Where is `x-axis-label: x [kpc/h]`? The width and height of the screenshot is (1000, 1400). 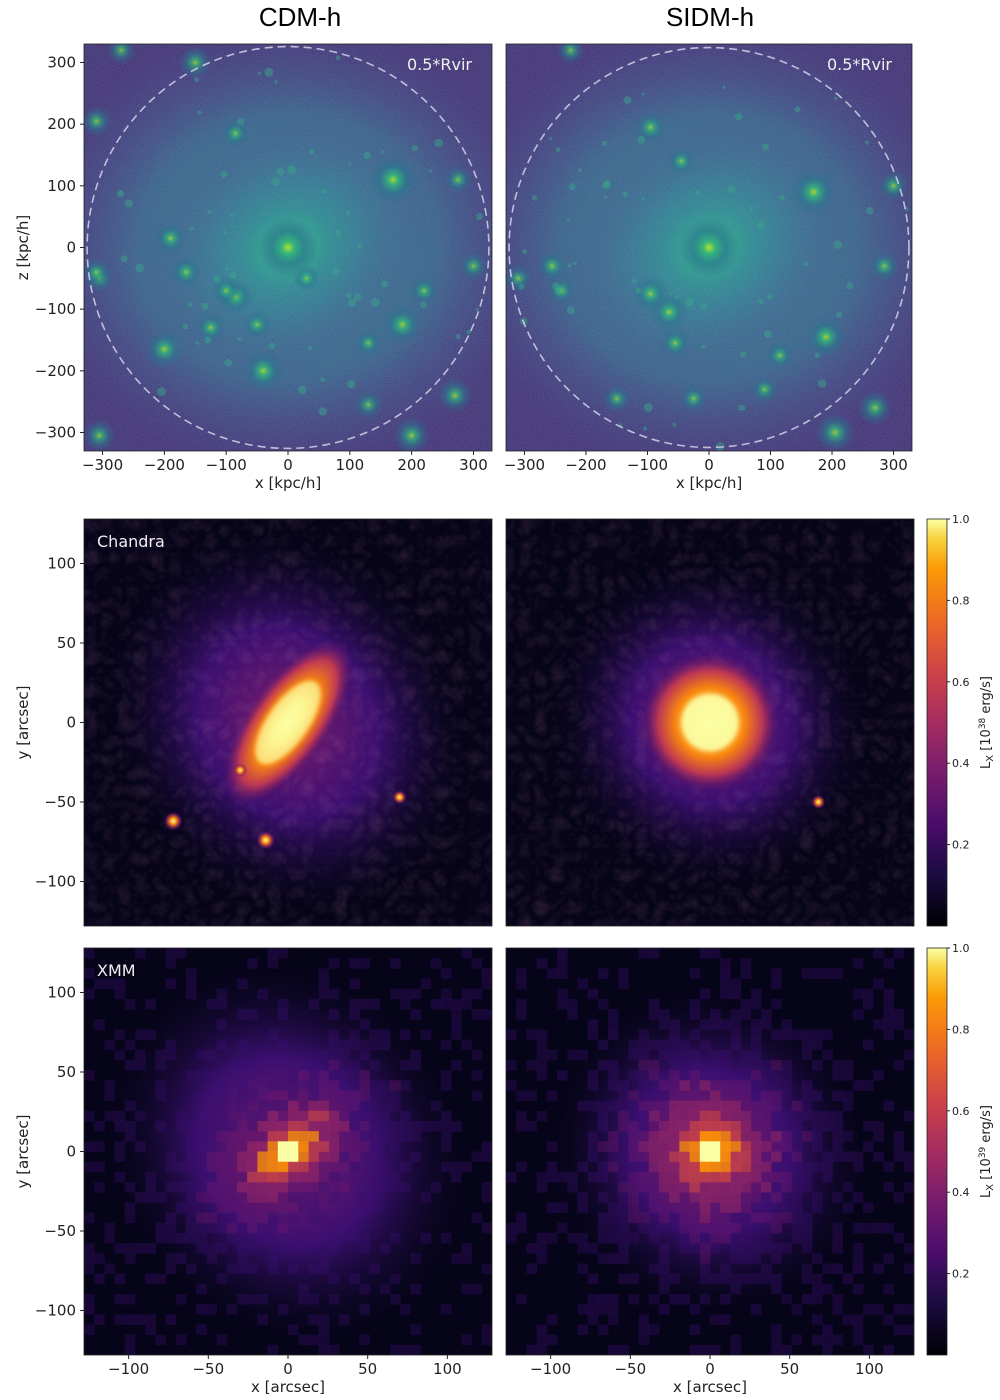 x-axis-label: x [kpc/h] is located at coordinates (709, 483).